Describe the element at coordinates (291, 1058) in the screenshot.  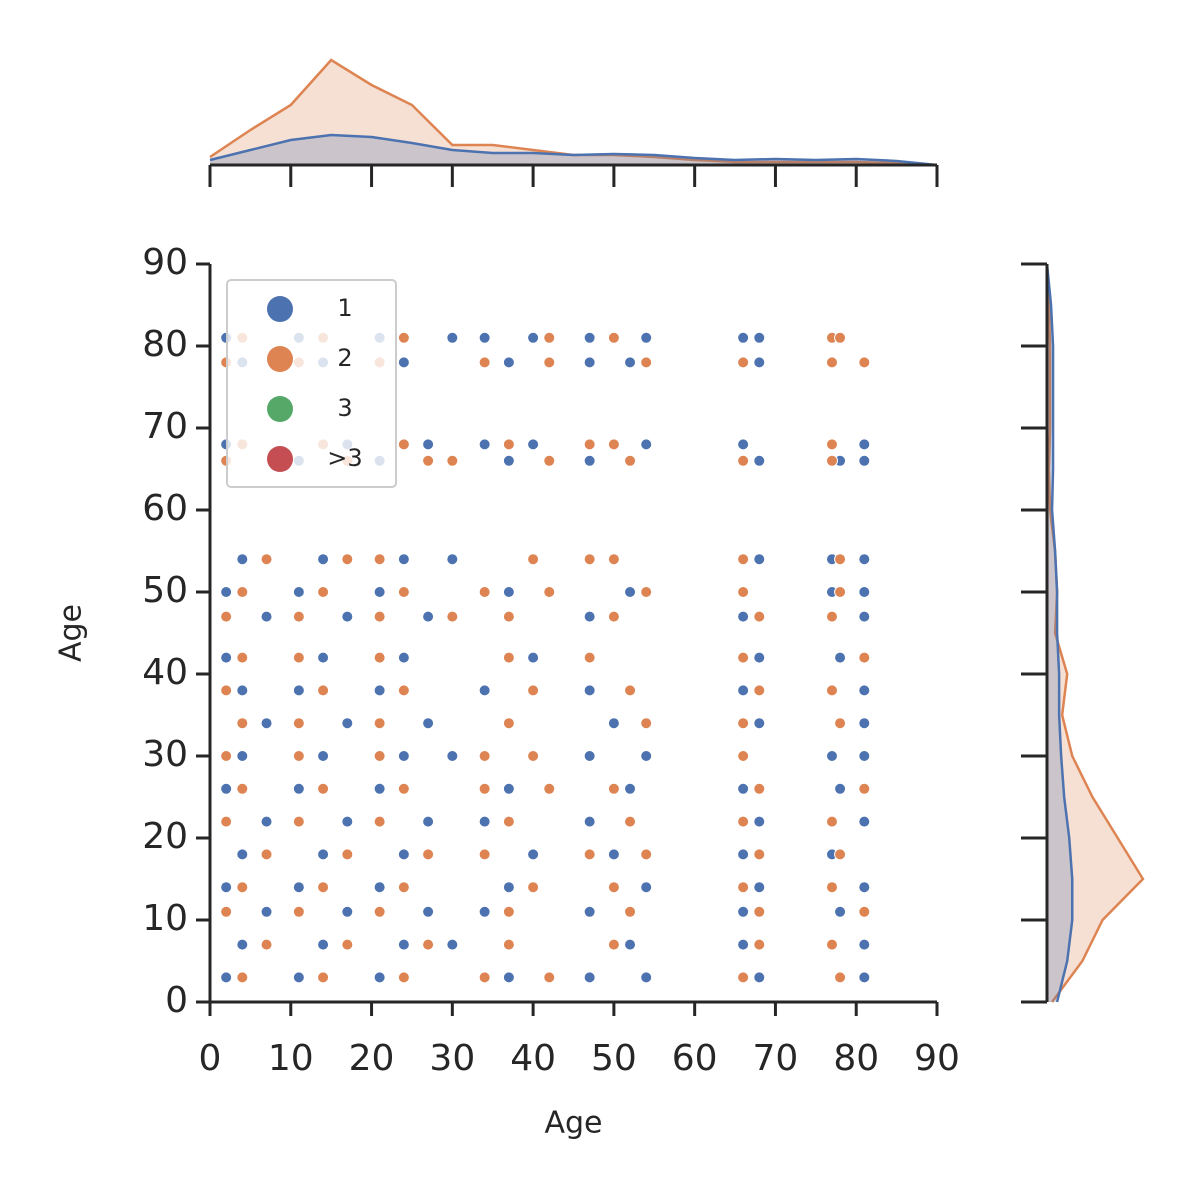
I see `x-tick-label: 10` at that location.